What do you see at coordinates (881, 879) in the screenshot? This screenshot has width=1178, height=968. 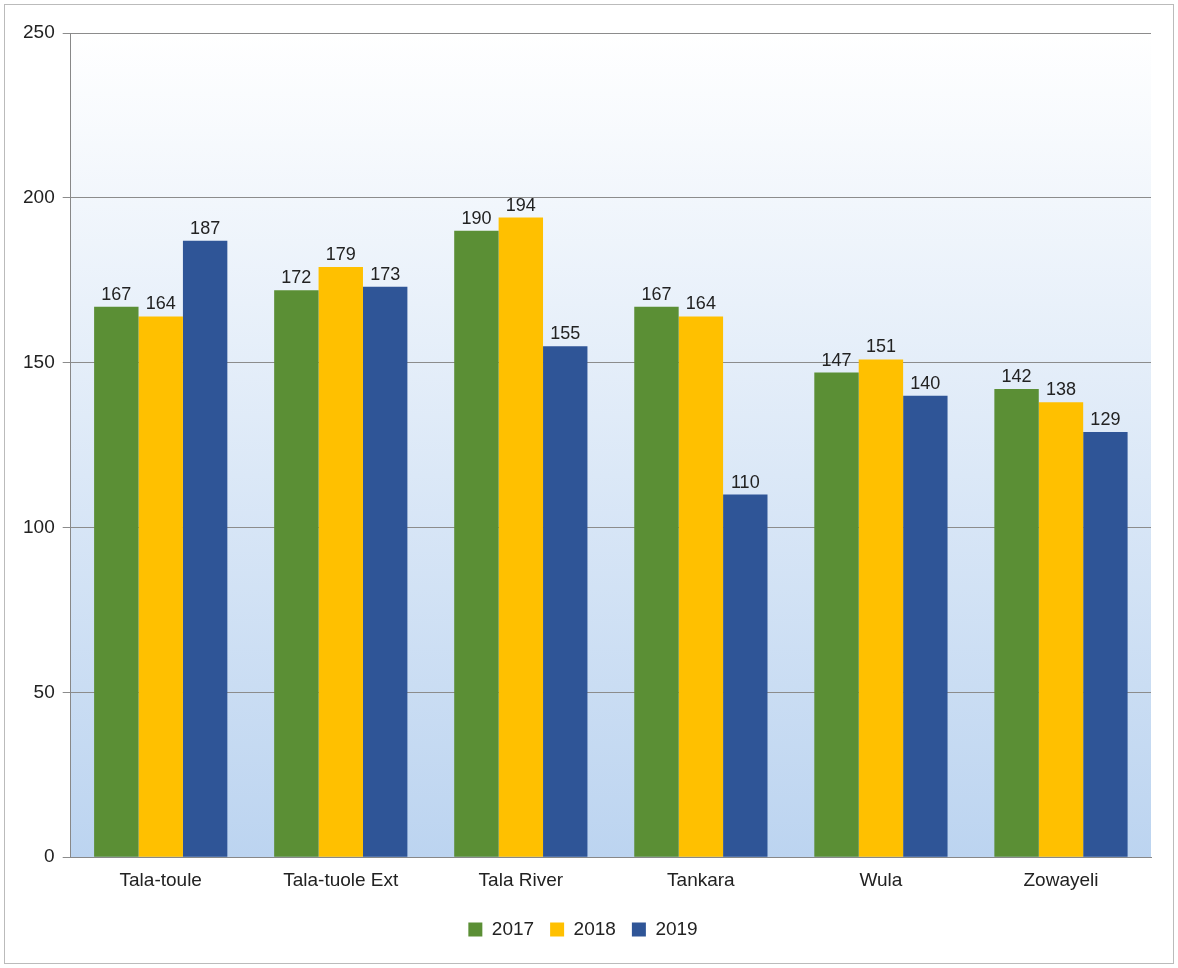 I see `x-tick-label: Wula` at bounding box center [881, 879].